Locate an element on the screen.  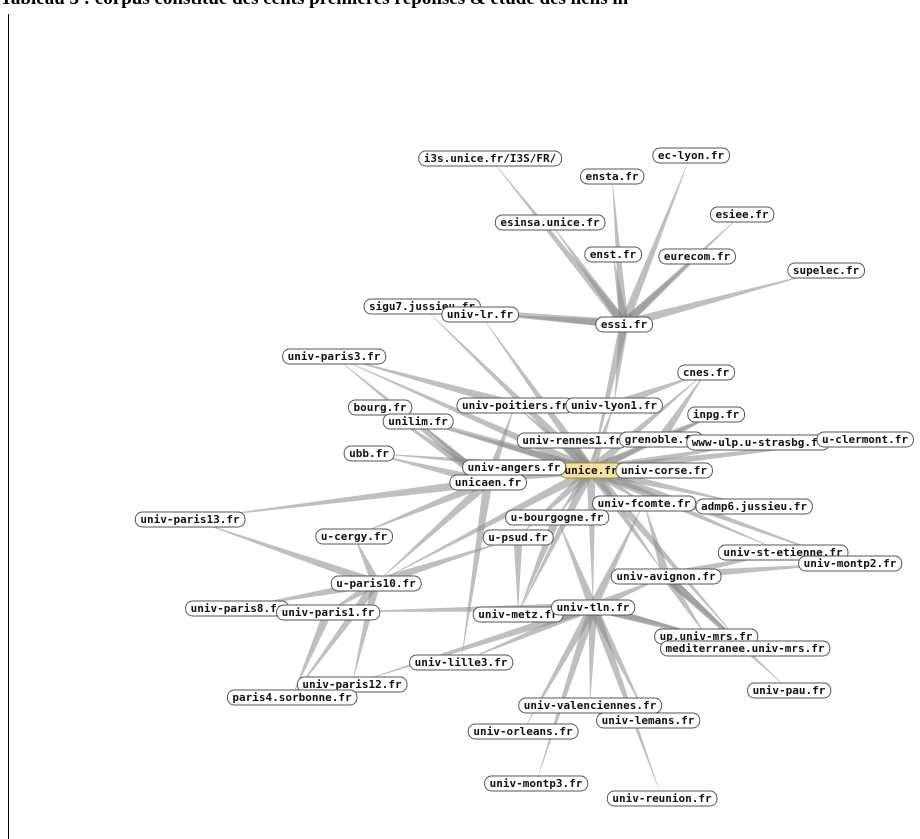
edge-paris10-cergy is located at coordinates (367, 560).